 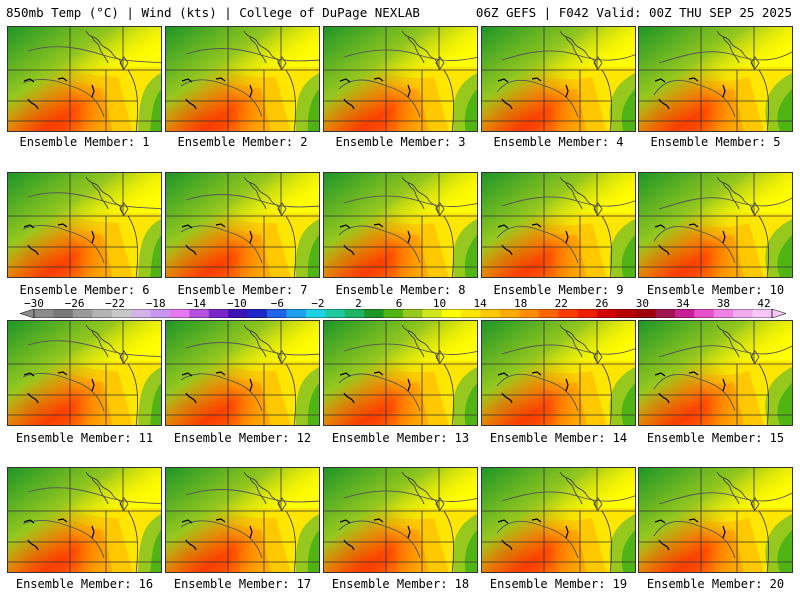 What do you see at coordinates (34, 303) in the screenshot?
I see `colorbar-tick-label: −30` at bounding box center [34, 303].